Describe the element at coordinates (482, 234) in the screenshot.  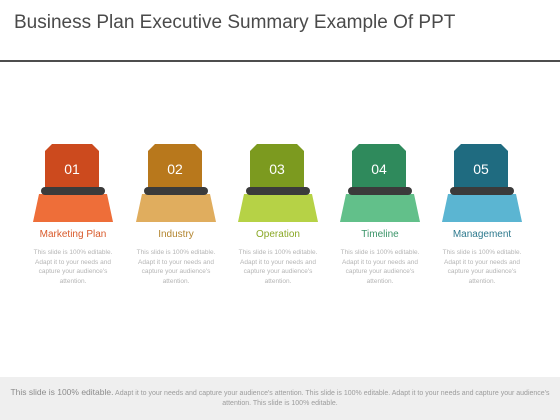
I see `step-label: Management` at that location.